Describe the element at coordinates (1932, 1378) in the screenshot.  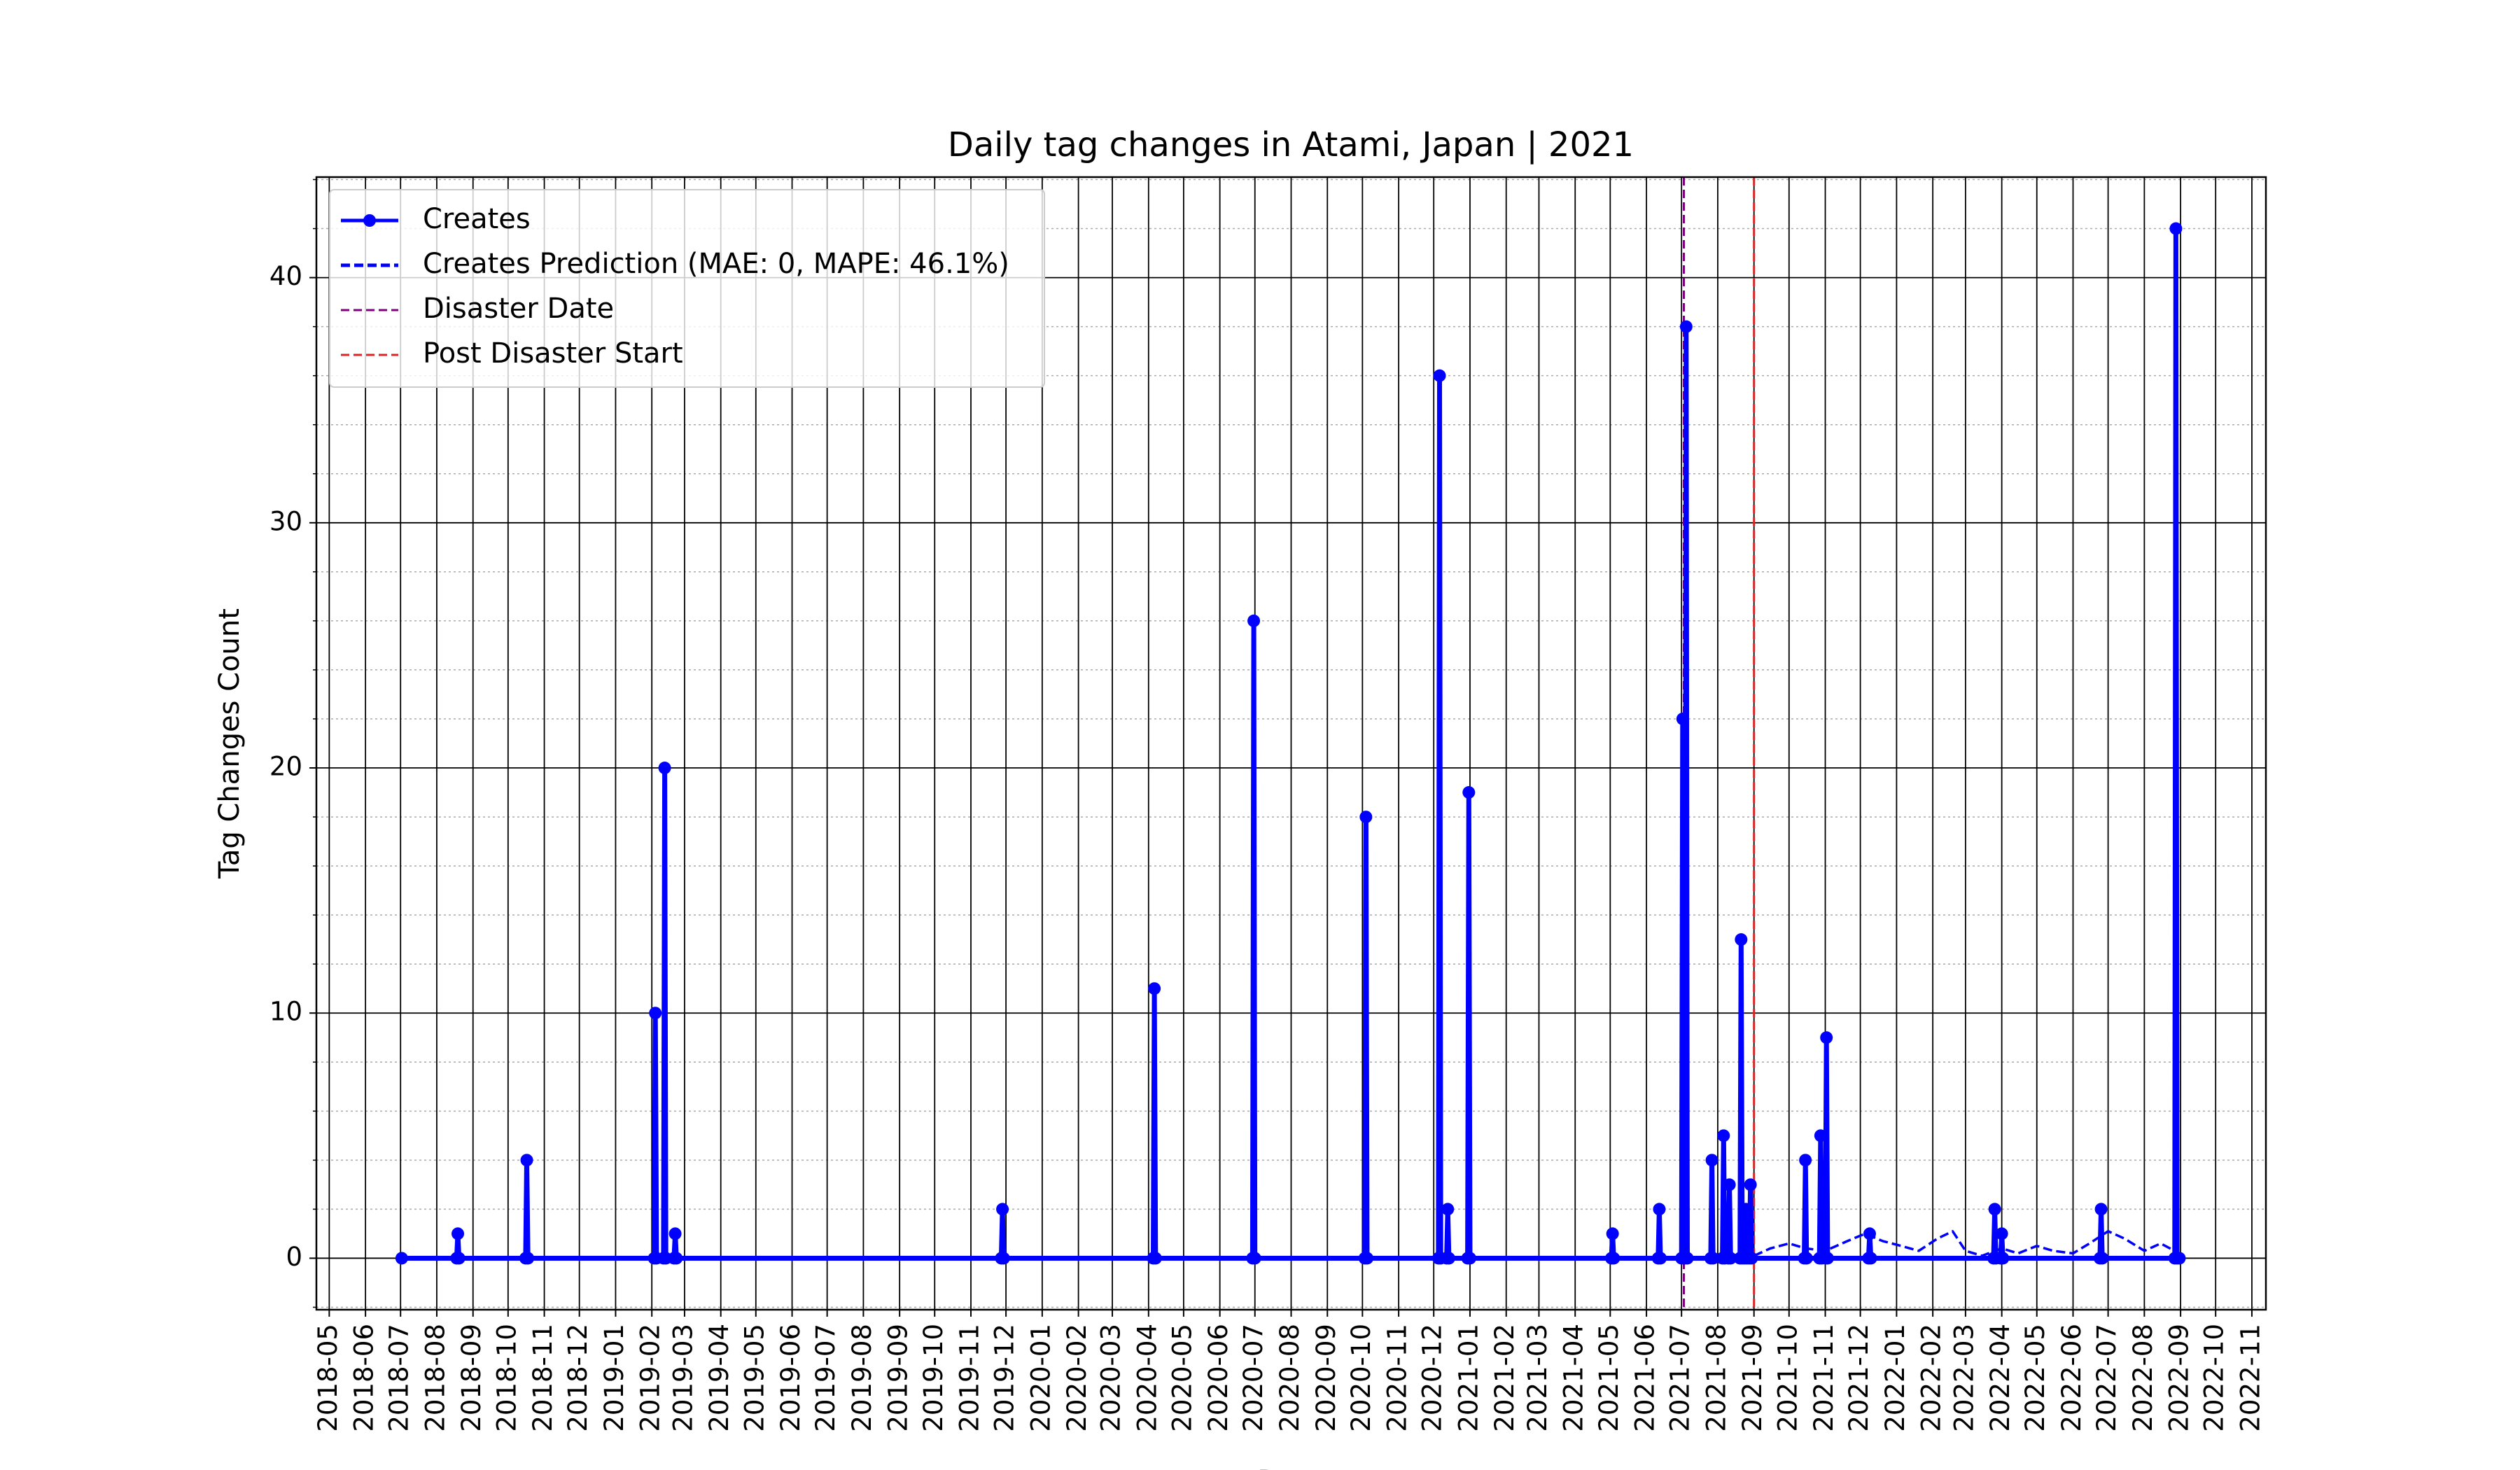
I see `x-tick-label: 2022-02` at that location.